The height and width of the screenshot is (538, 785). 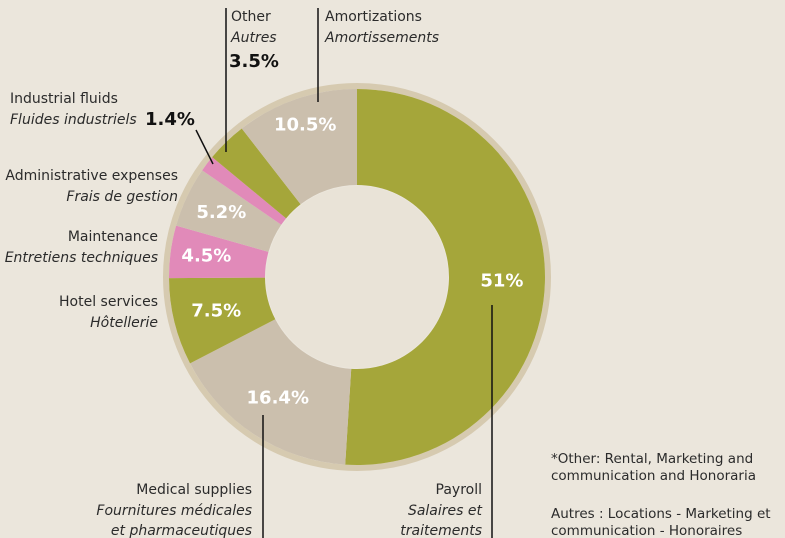 What do you see at coordinates (216, 311) in the screenshot?
I see `value-label: 7.5%` at bounding box center [216, 311].